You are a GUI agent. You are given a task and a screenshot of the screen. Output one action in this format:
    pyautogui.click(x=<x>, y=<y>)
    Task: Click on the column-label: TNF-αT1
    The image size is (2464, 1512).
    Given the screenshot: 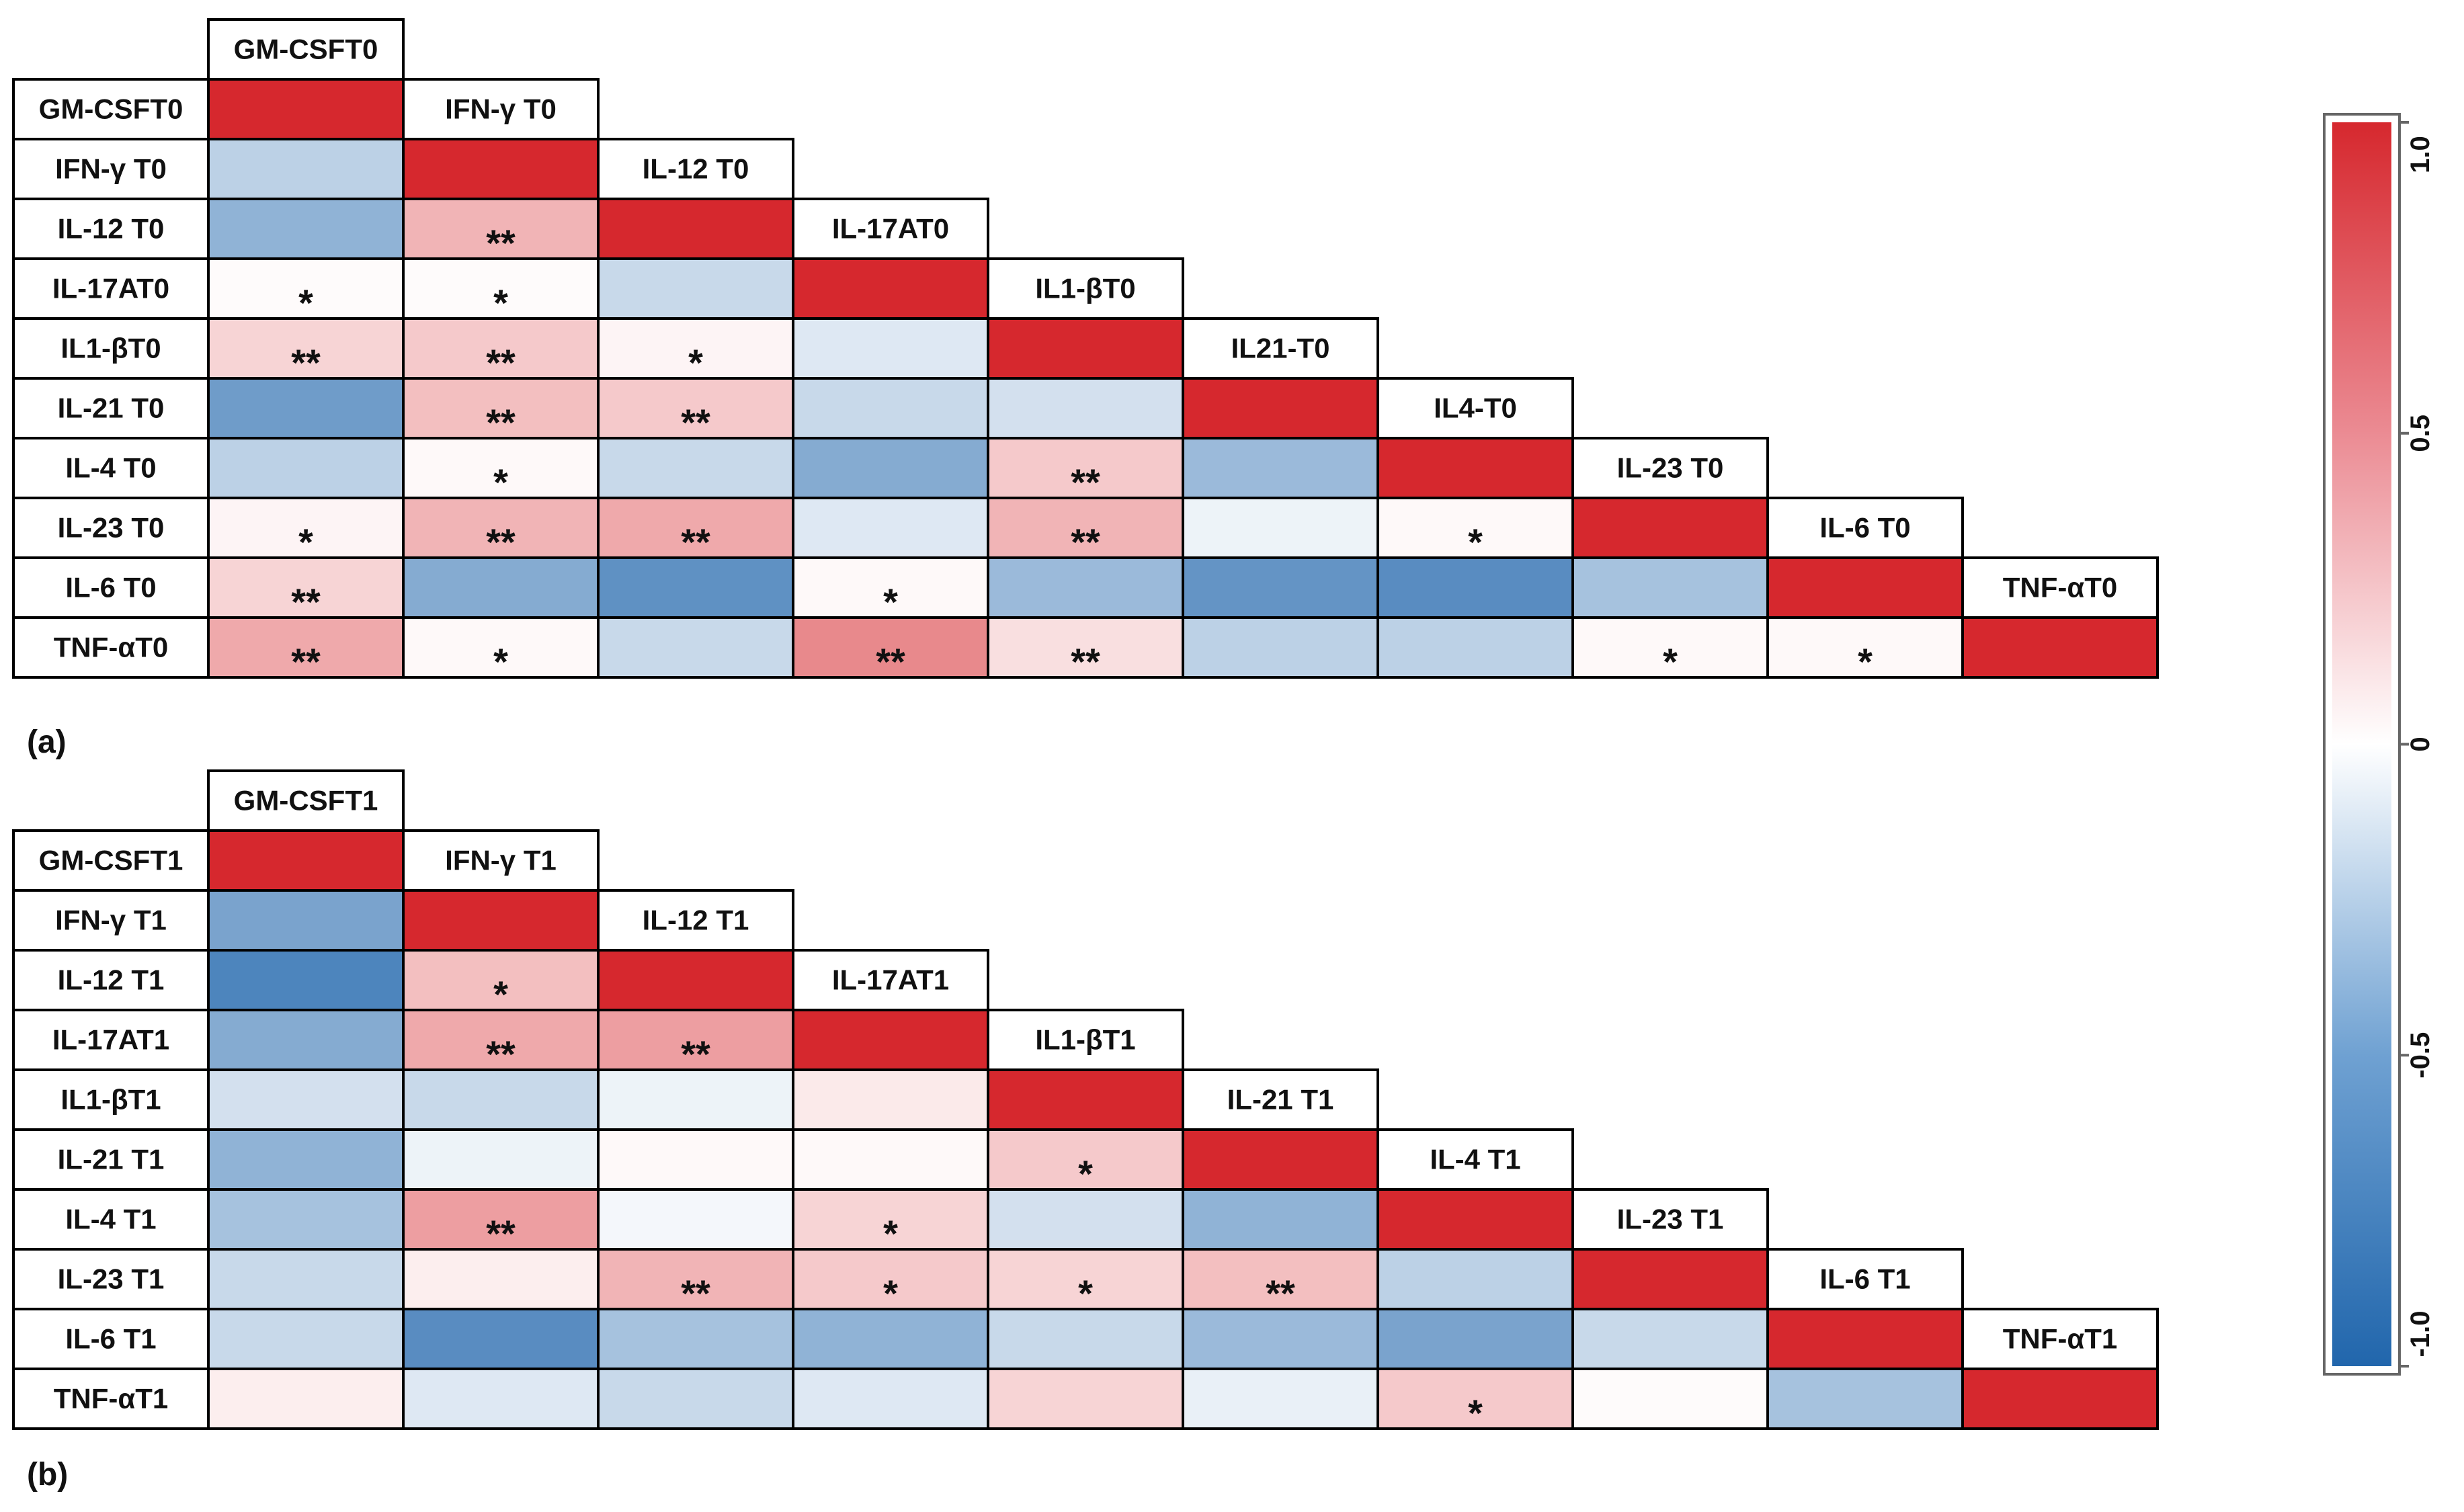 What is the action you would take?
    pyautogui.click(x=2060, y=1339)
    